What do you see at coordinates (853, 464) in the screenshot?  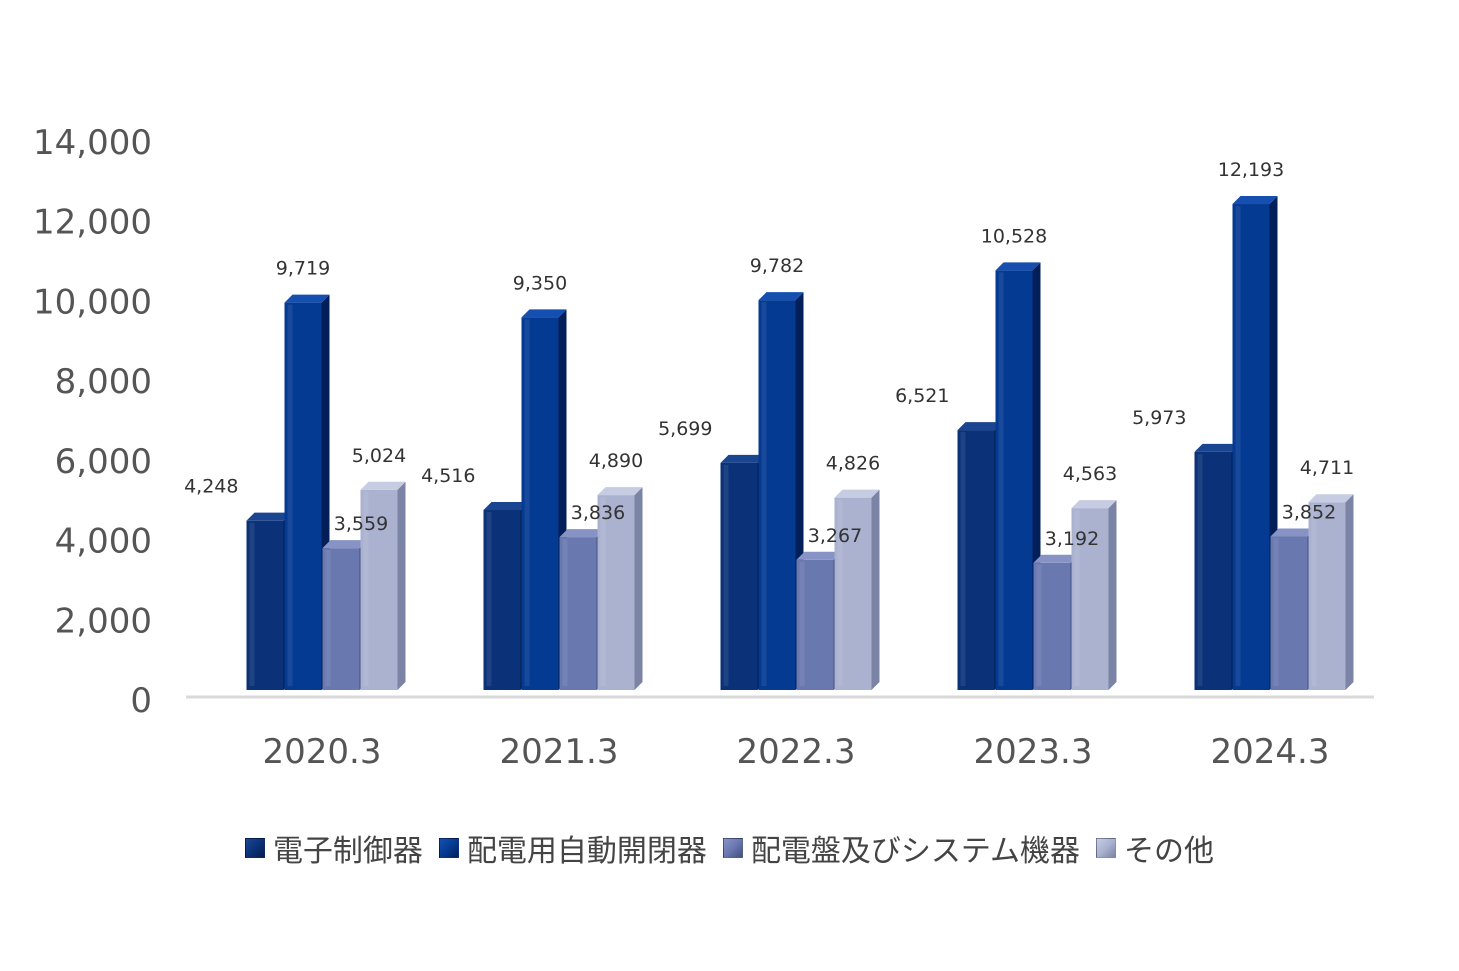 I see `data-label: 4,826` at bounding box center [853, 464].